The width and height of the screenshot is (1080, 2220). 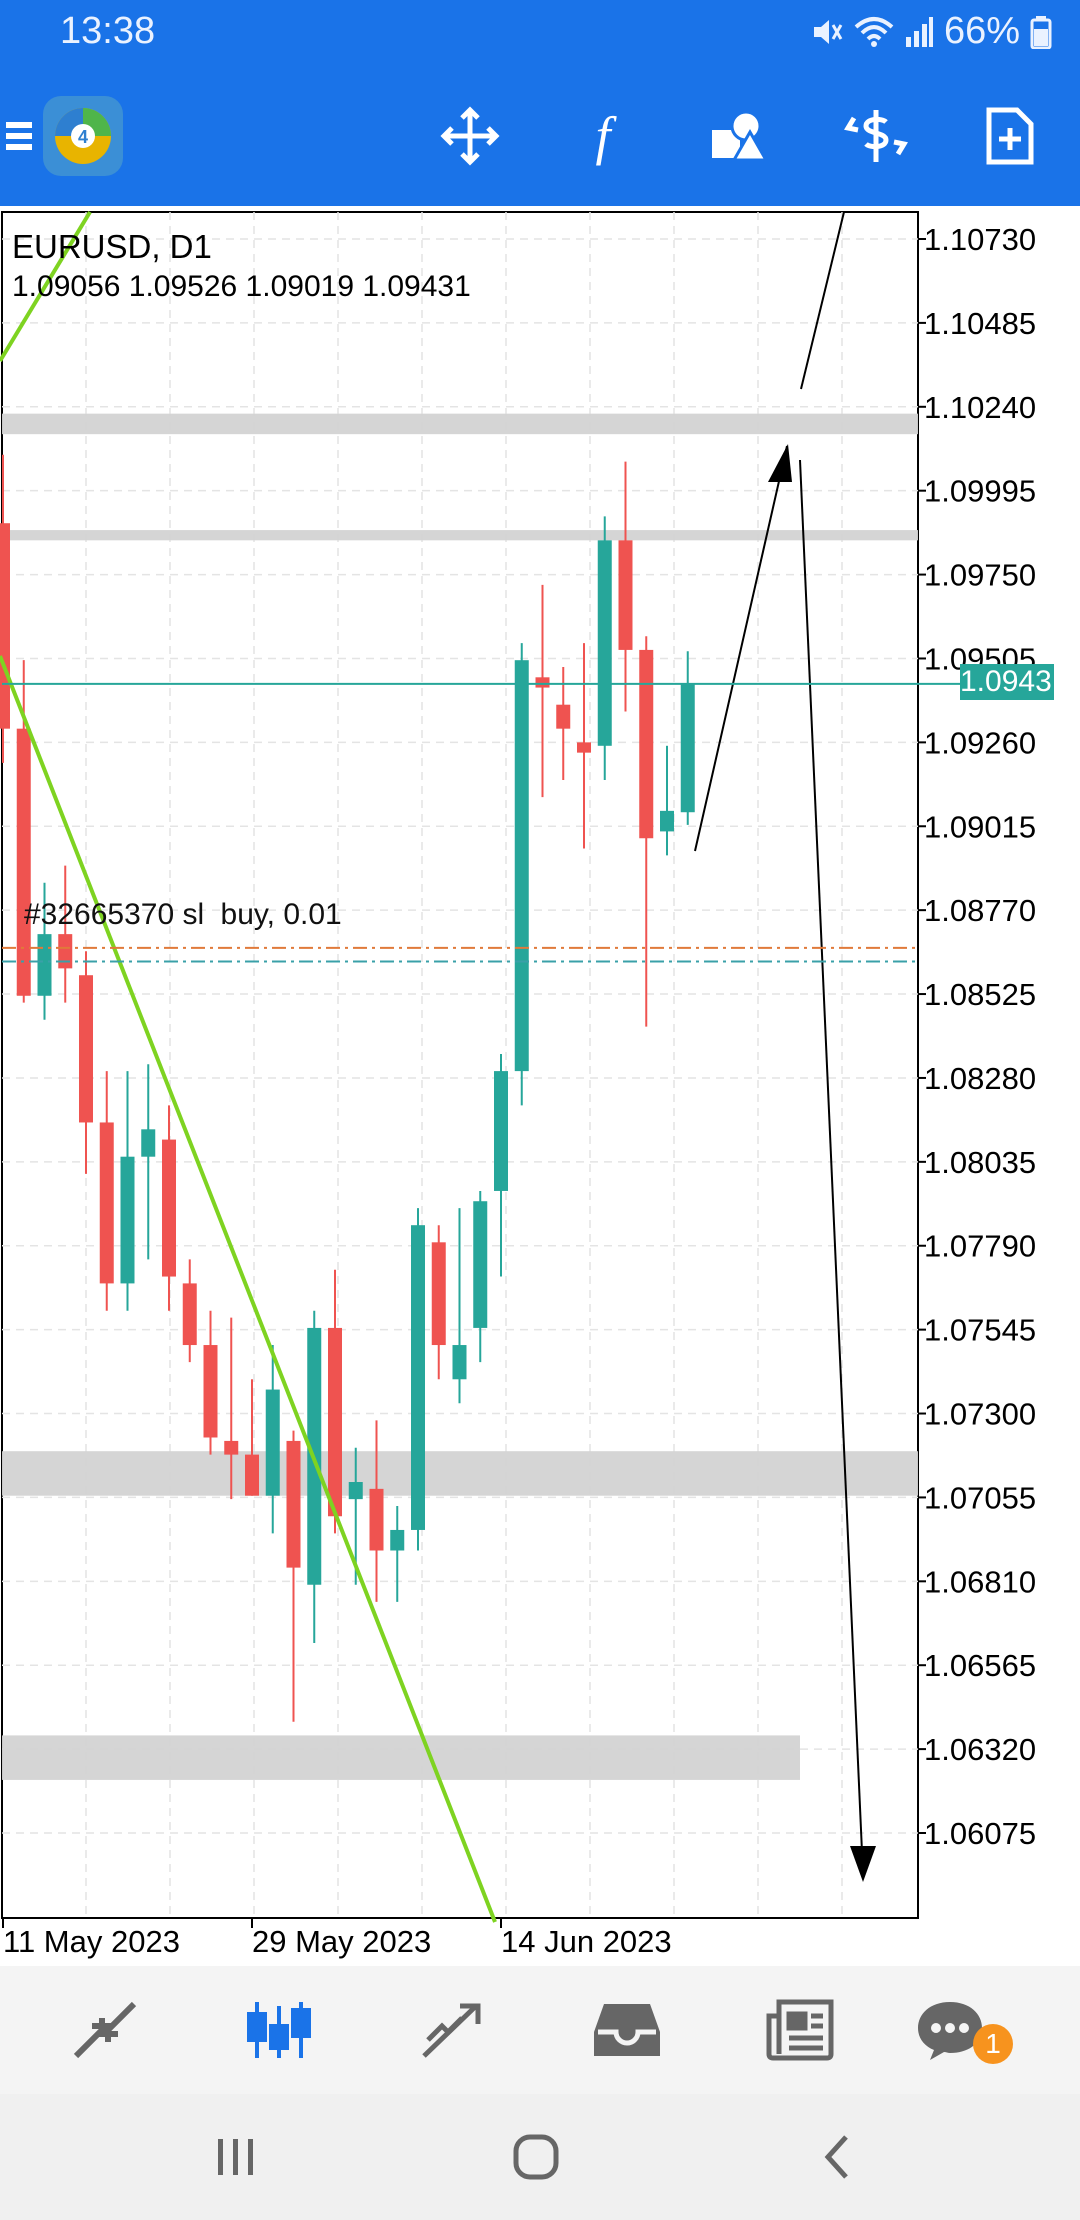 What do you see at coordinates (980, 239) in the screenshot?
I see `y-tick-label: 1.10730` at bounding box center [980, 239].